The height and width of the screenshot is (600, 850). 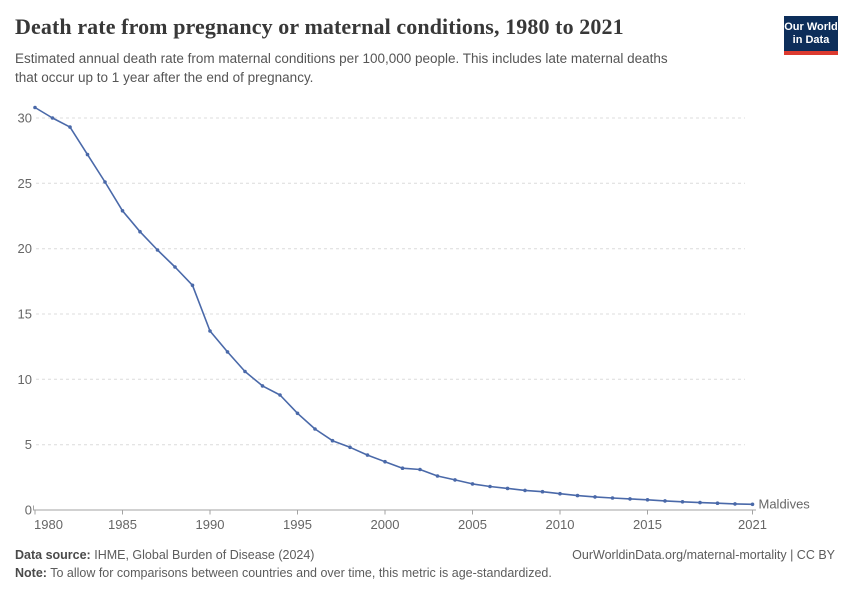 I want to click on data-source-label: Data source:, so click(x=53, y=555).